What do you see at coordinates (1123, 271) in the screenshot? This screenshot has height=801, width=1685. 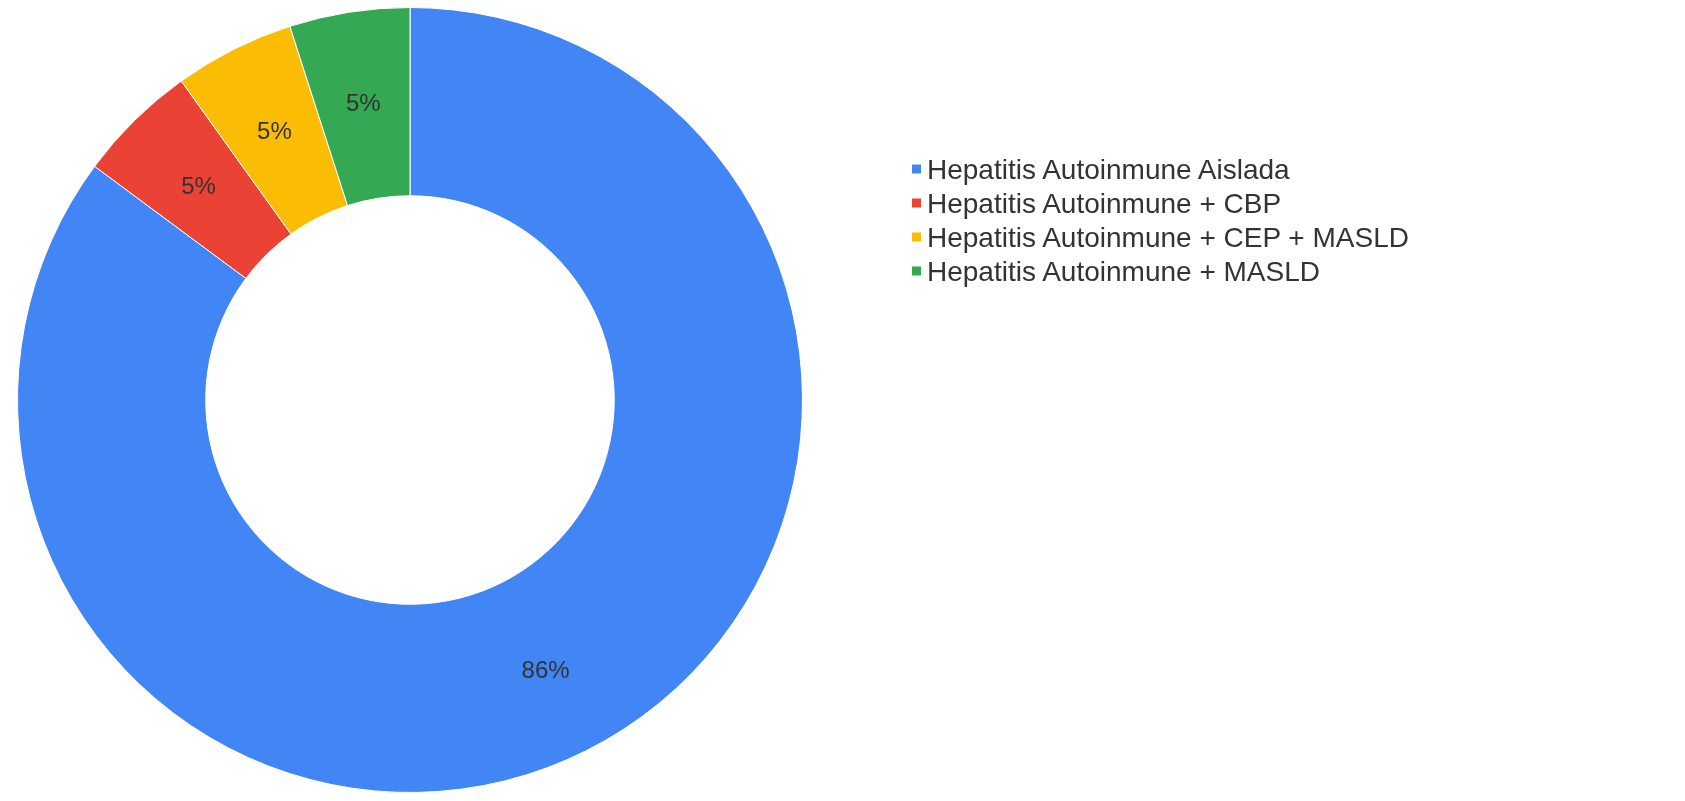 I see `legend-label: Hepatitis Autoinmune + MASLD` at bounding box center [1123, 271].